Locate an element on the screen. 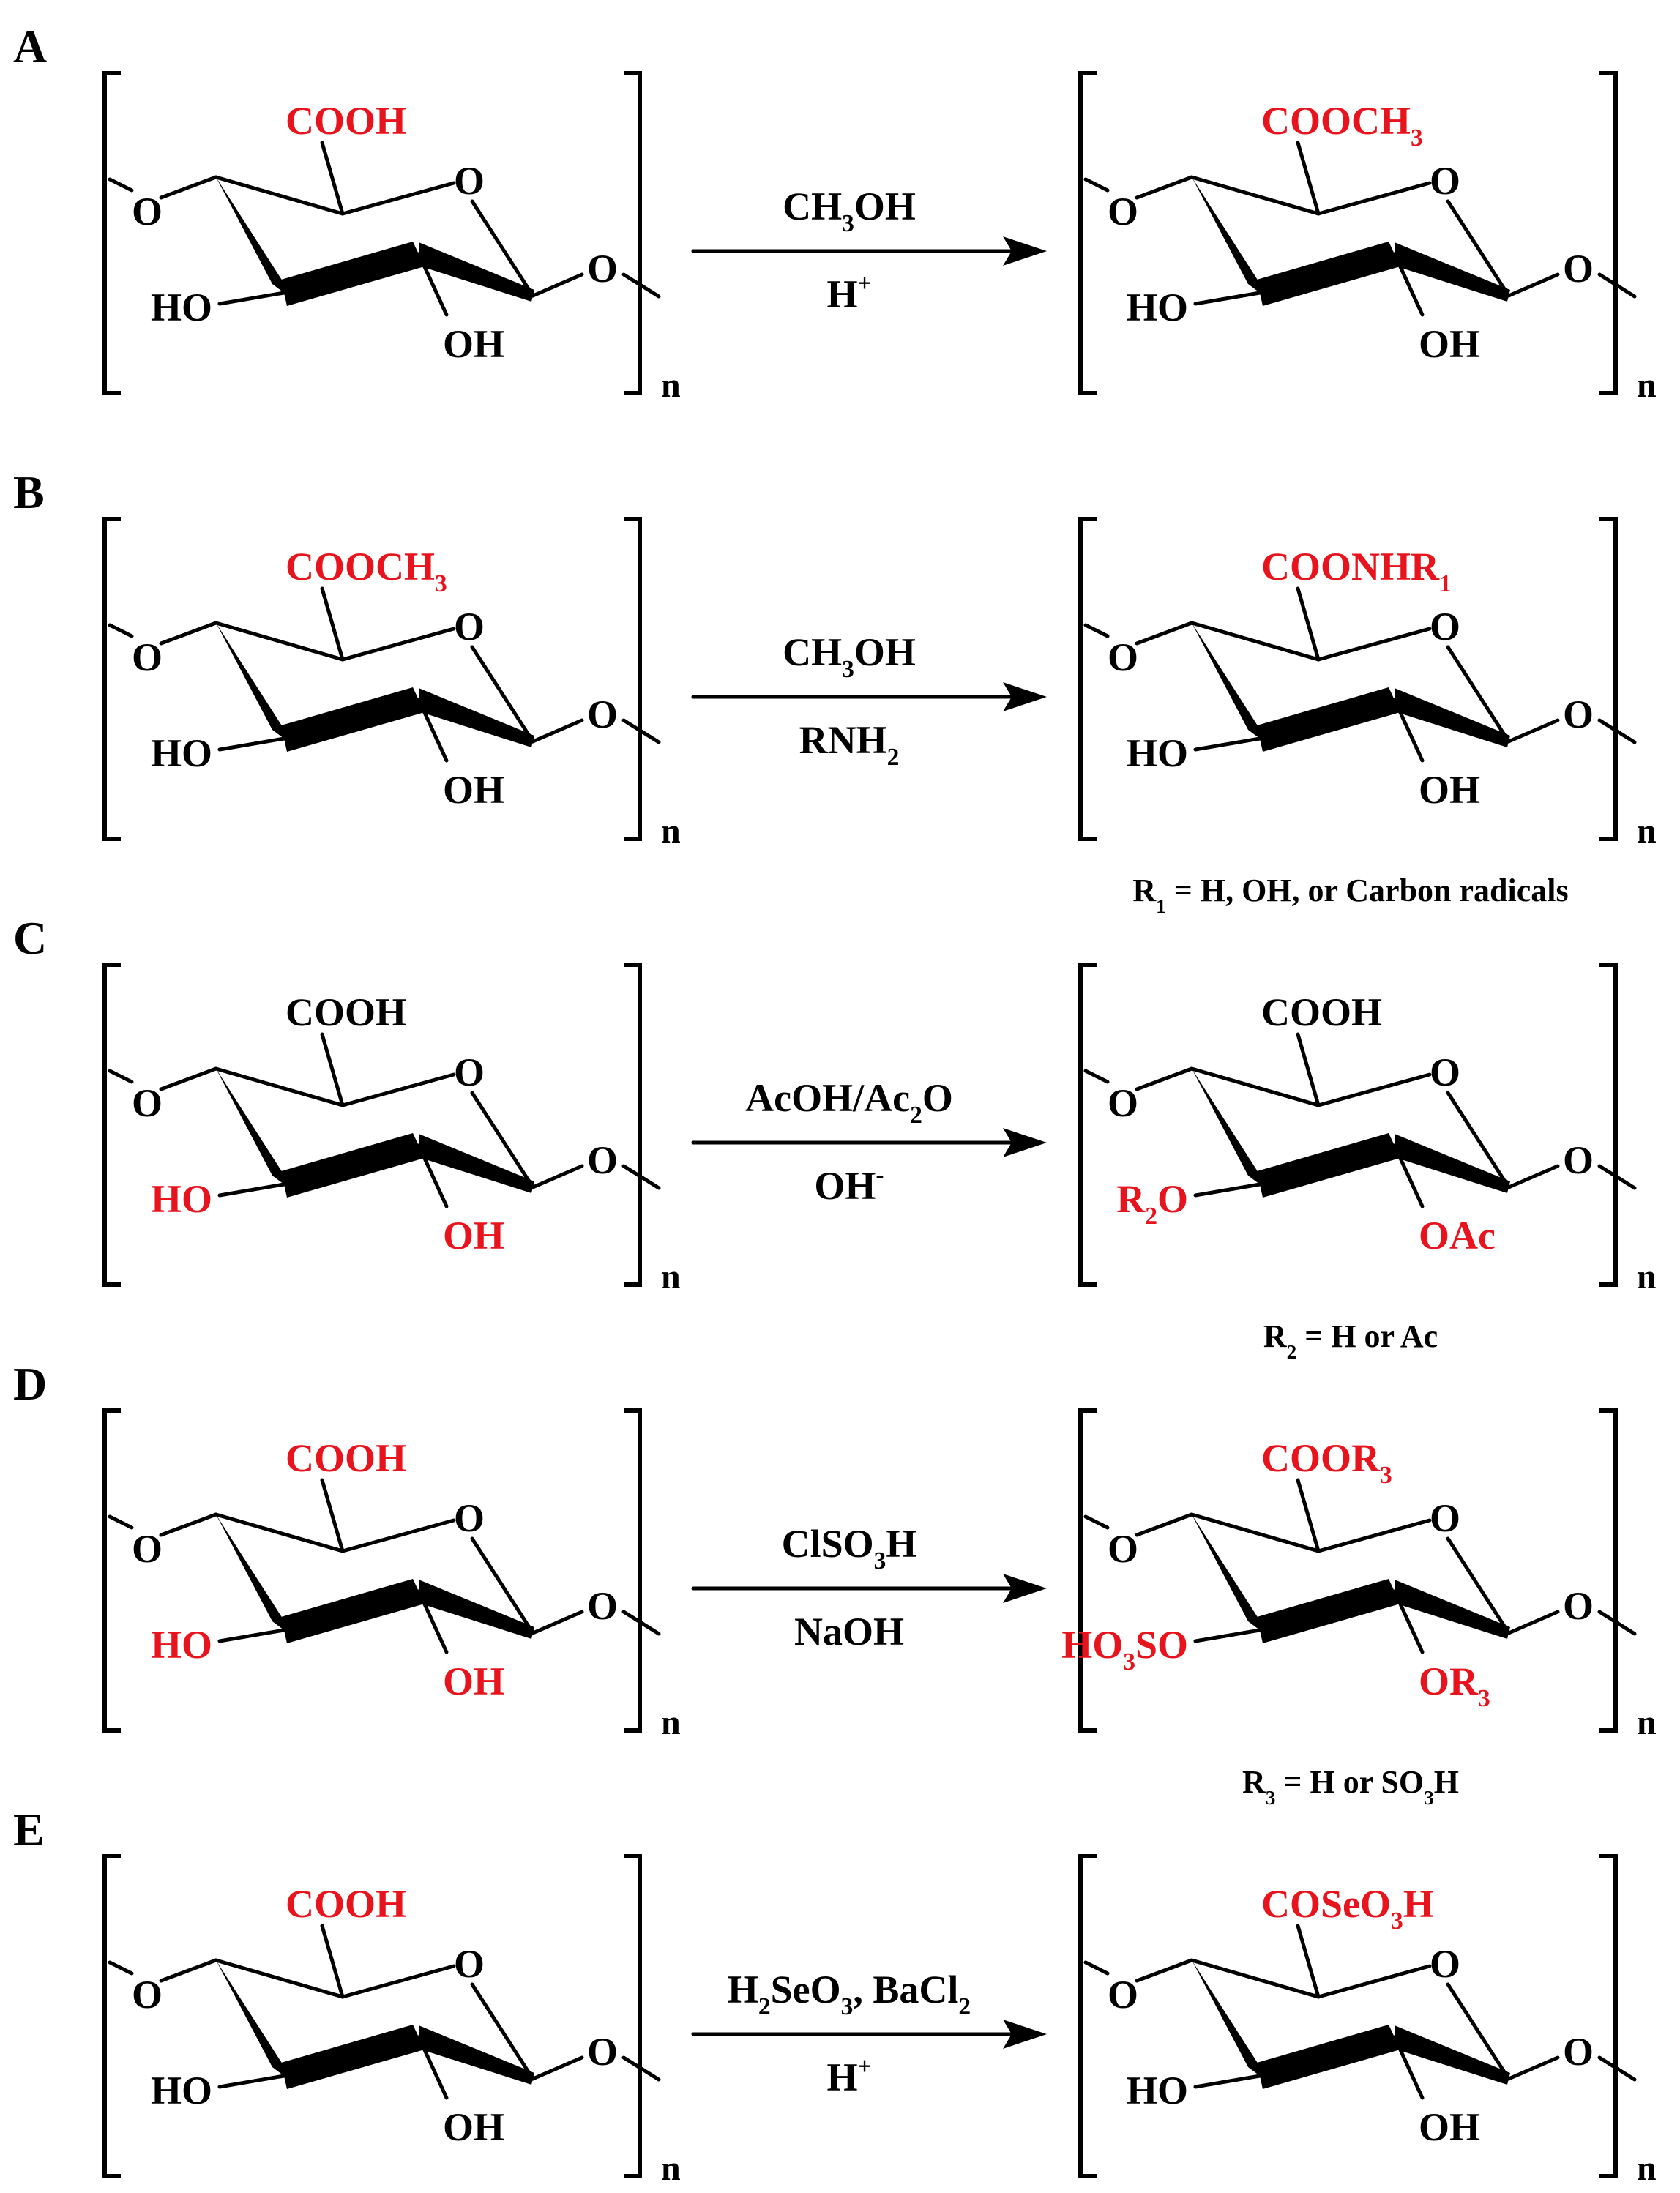  reagent-top-s3: 2 is located at coordinates (964, 2006).